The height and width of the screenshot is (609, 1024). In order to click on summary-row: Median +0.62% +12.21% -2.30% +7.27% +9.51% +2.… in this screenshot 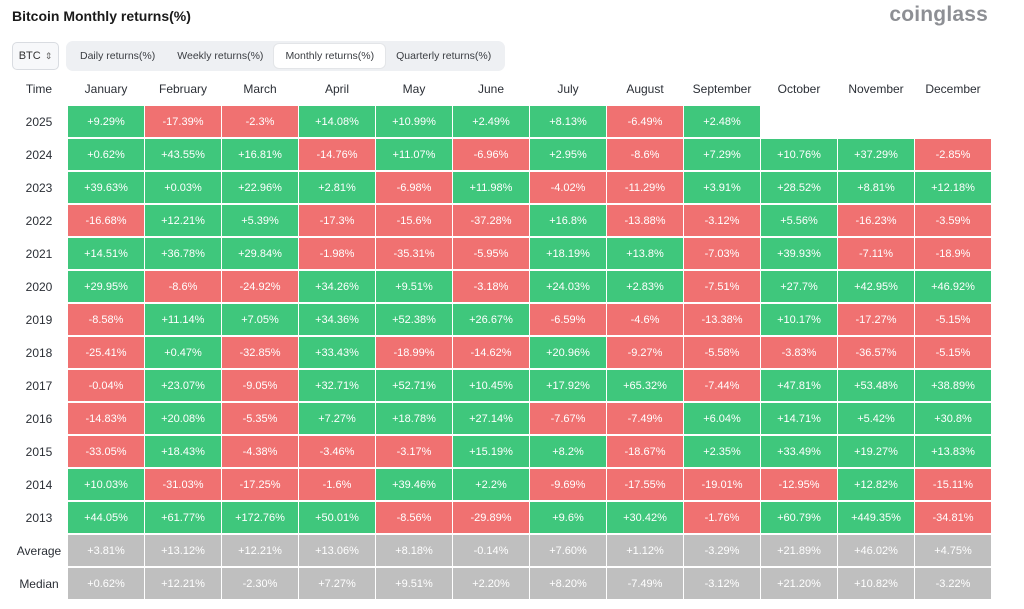, I will do `click(502, 583)`.